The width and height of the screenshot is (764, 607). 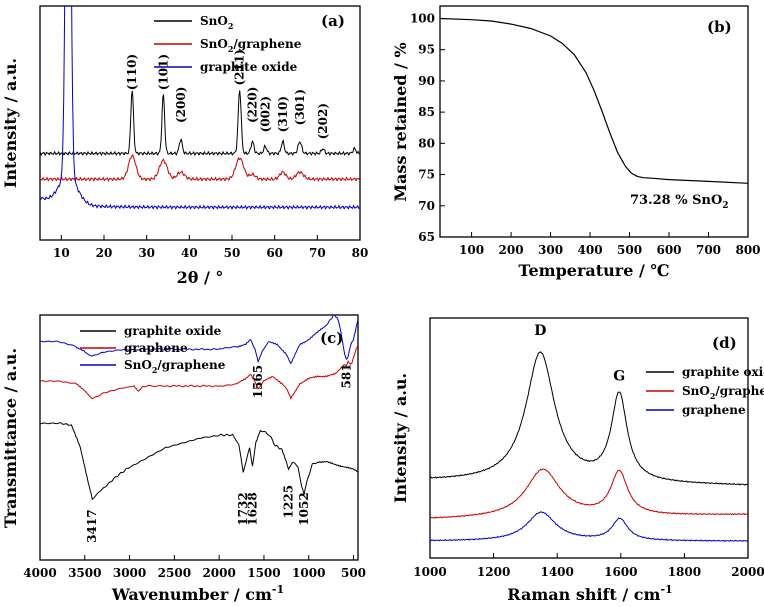 What do you see at coordinates (723, 392) in the screenshot?
I see `legend-label-d-1: SnO2/graphene` at bounding box center [723, 392].